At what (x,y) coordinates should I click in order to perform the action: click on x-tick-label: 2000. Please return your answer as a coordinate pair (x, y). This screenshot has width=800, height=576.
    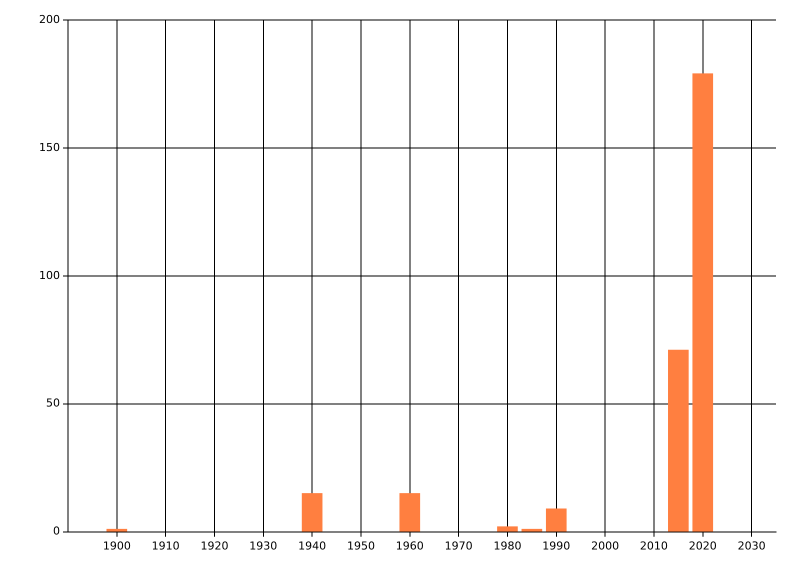
    Looking at the image, I should click on (605, 545).